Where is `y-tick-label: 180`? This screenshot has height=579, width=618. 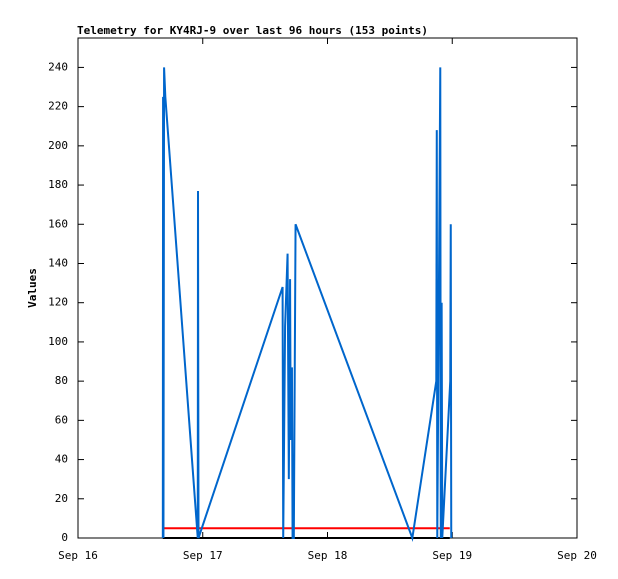 y-tick-label: 180 is located at coordinates (58, 184).